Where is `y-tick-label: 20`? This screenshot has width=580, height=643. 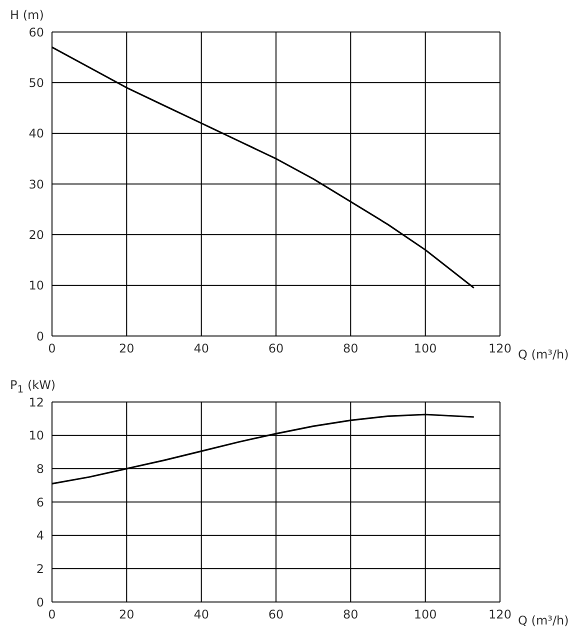 y-tick-label: 20 is located at coordinates (36, 235).